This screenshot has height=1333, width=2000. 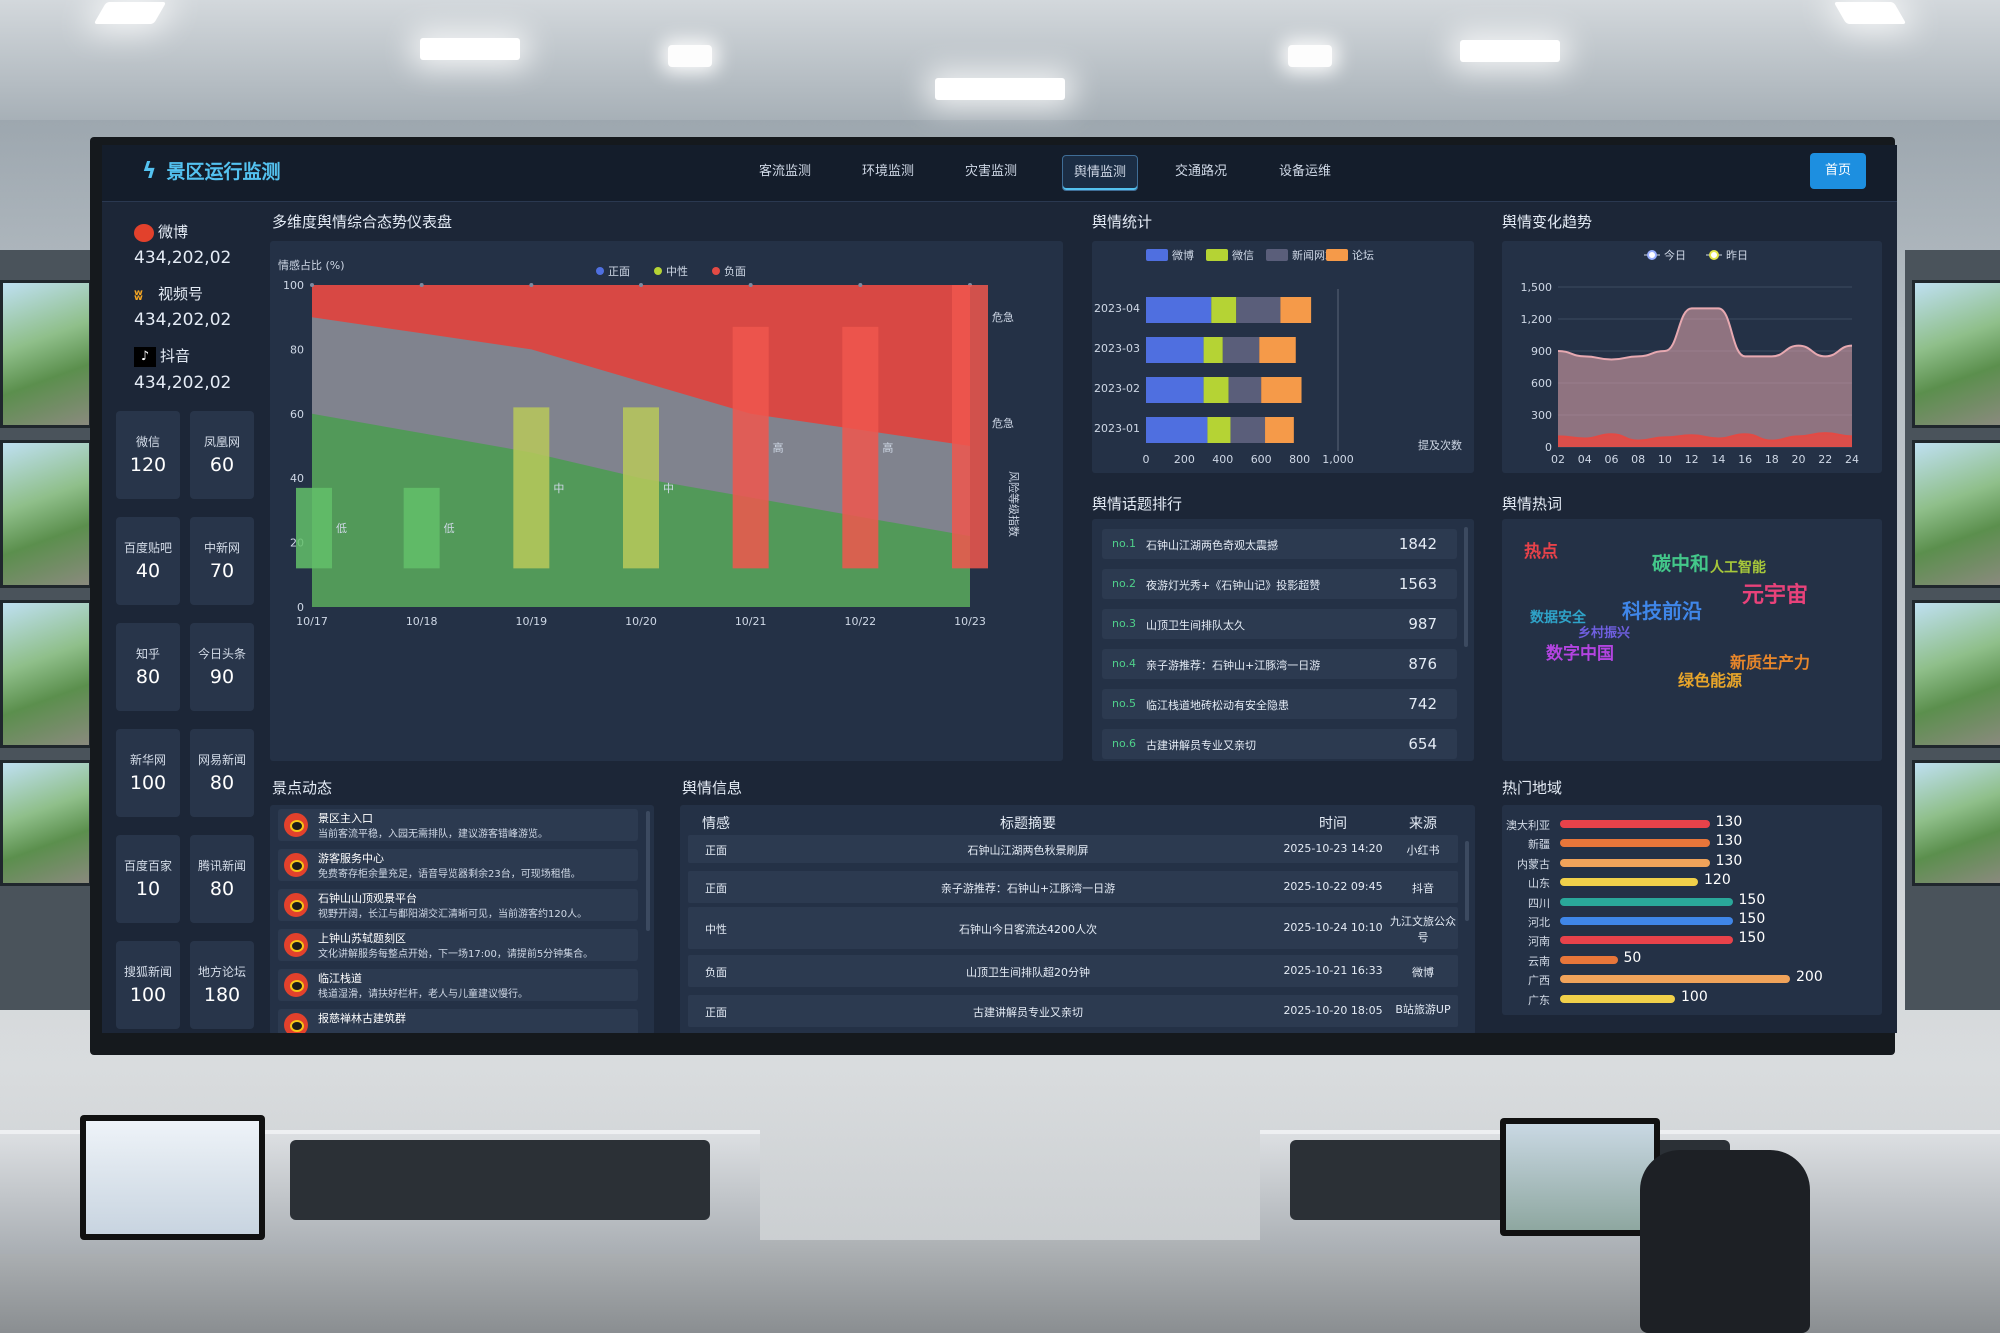 What do you see at coordinates (1279, 584) in the screenshot?
I see `topic-row: no.2 夜游灯光秀+《石钟山记》投影超赞 1563` at bounding box center [1279, 584].